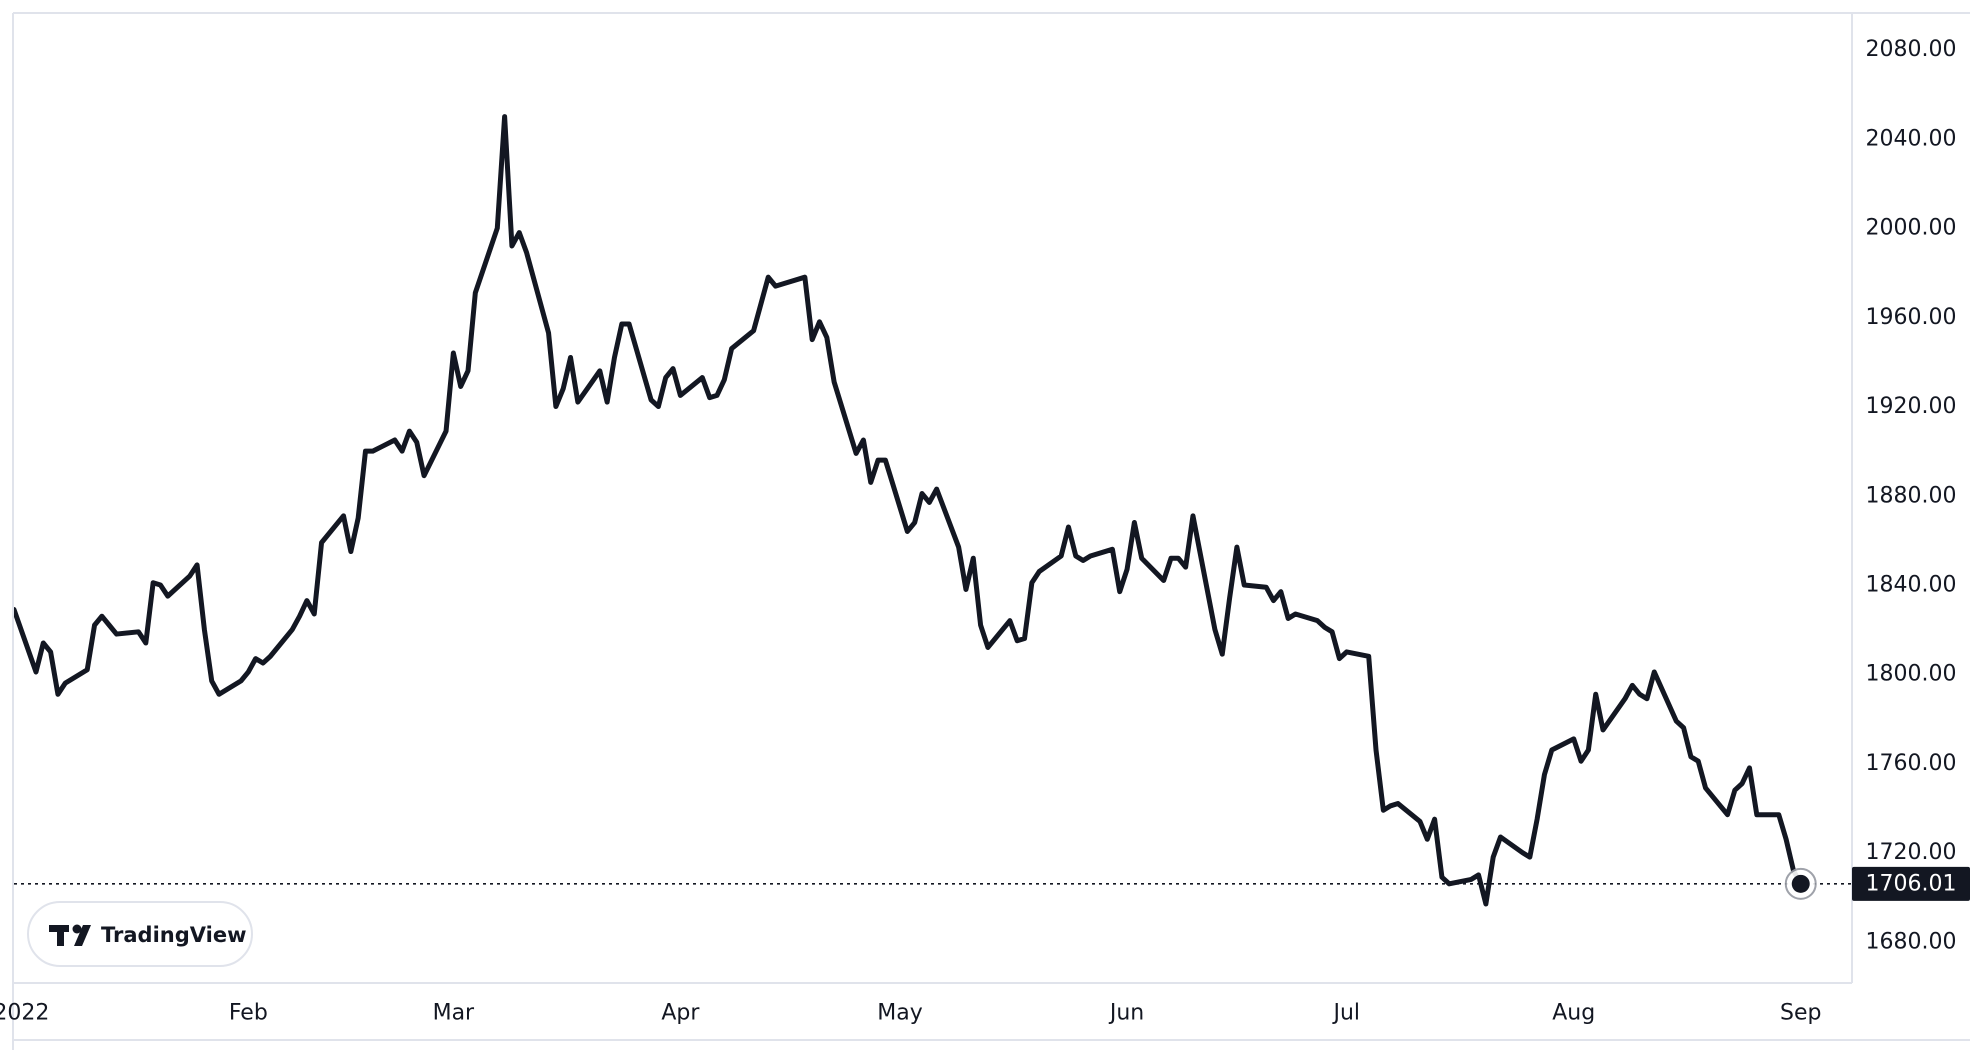 Image resolution: width=1984 pixels, height=1050 pixels. What do you see at coordinates (1800, 883) in the screenshot?
I see `last-point-marker` at bounding box center [1800, 883].